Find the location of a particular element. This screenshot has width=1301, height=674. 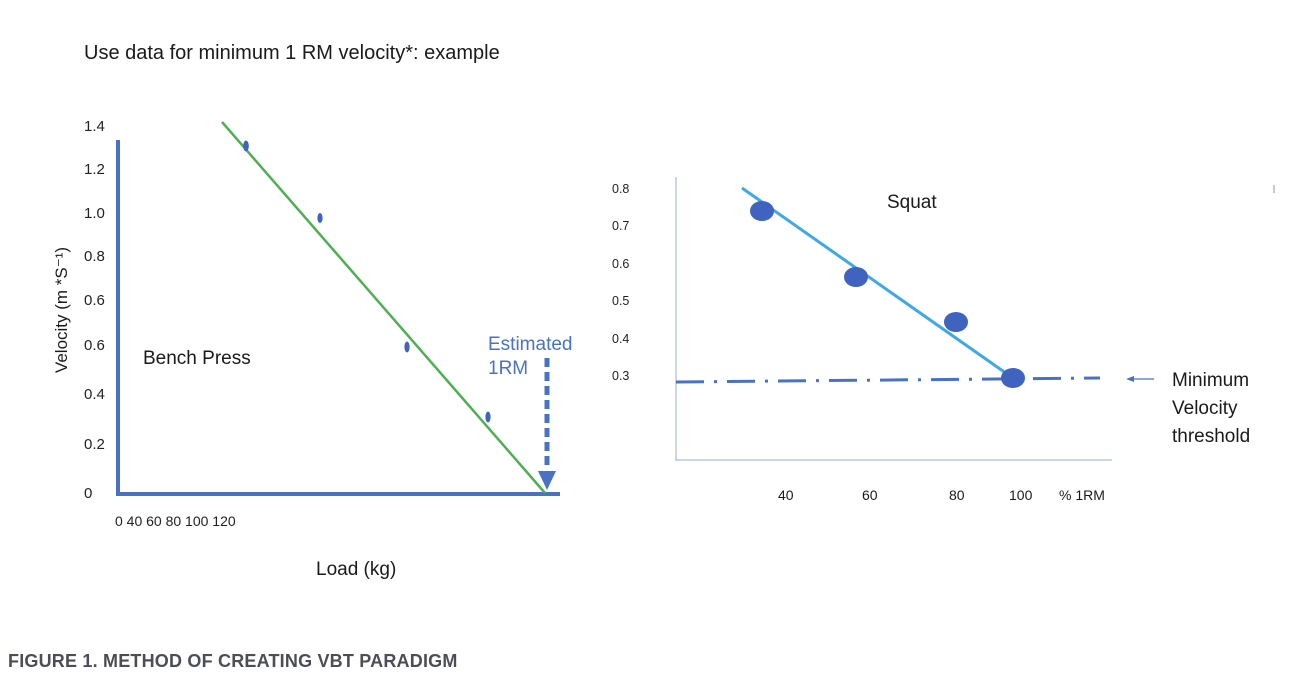

x-tick: 40 is located at coordinates (786, 495).